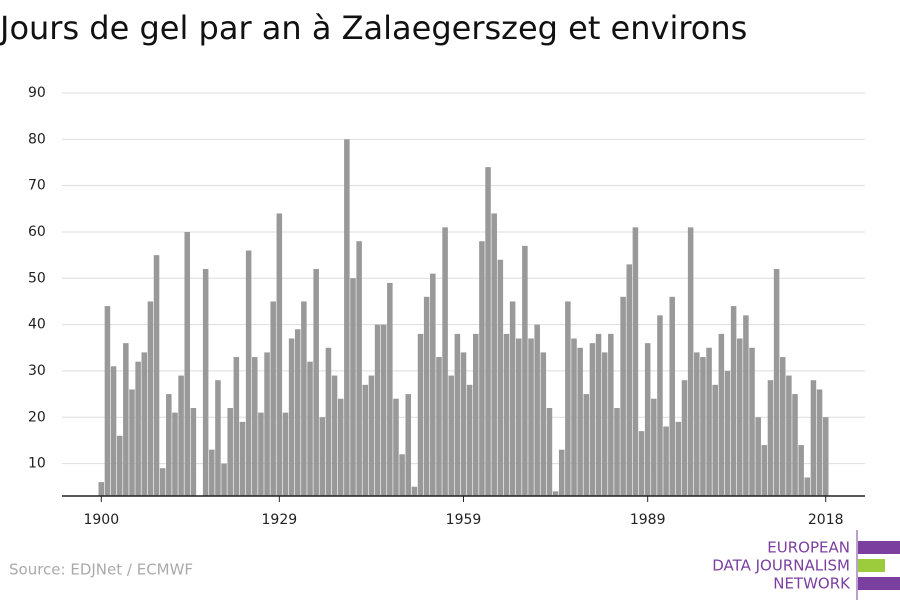 The height and width of the screenshot is (600, 900). Describe the element at coordinates (101, 570) in the screenshot. I see `source: Source: EDJNet / ECMWF` at that location.